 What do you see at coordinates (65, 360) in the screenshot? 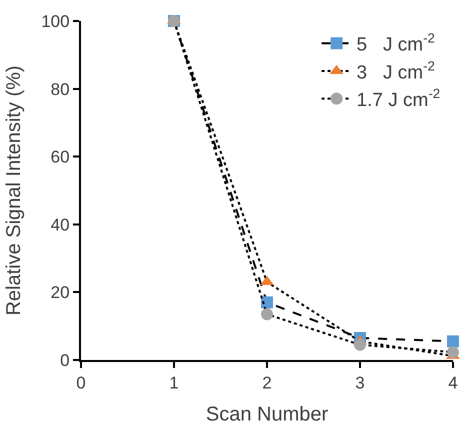
I see `y-tick-label: 0` at bounding box center [65, 360].